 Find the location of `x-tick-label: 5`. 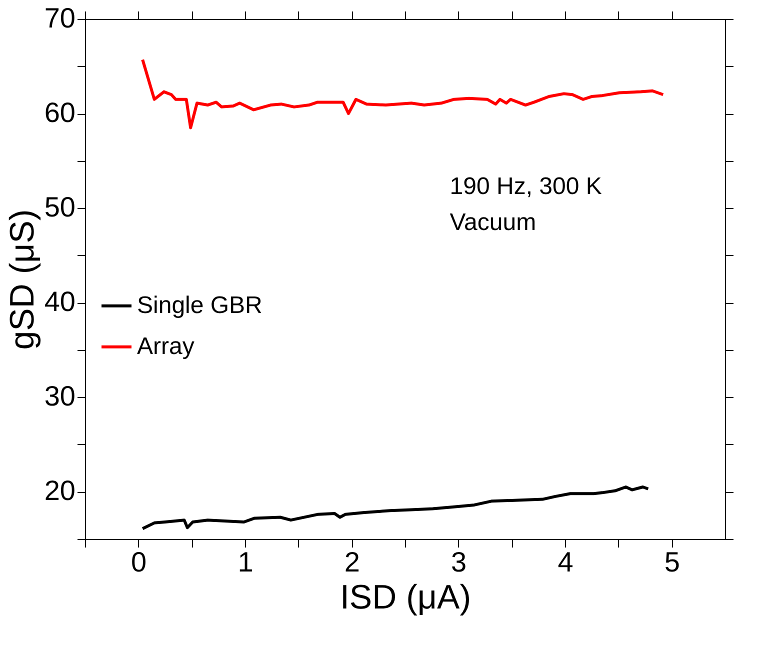

x-tick-label: 5 is located at coordinates (672, 562).